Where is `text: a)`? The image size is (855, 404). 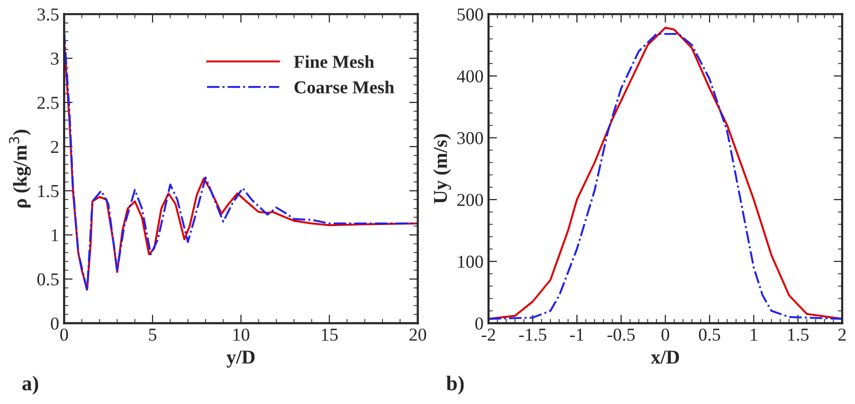
text: a) is located at coordinates (30, 385).